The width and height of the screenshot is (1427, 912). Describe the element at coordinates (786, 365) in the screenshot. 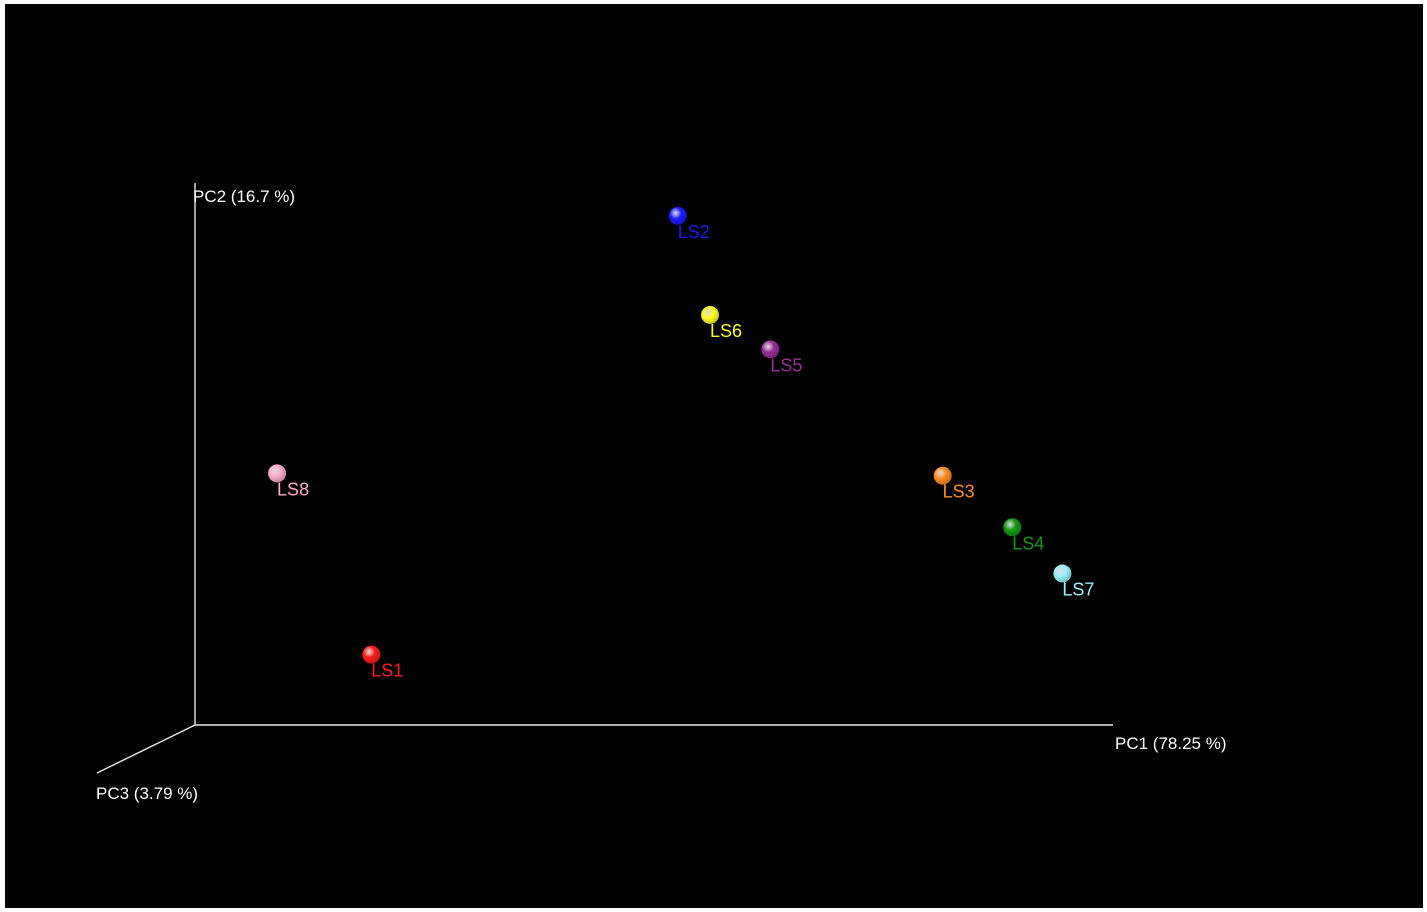

I see `point-label-ls5: LS5` at that location.